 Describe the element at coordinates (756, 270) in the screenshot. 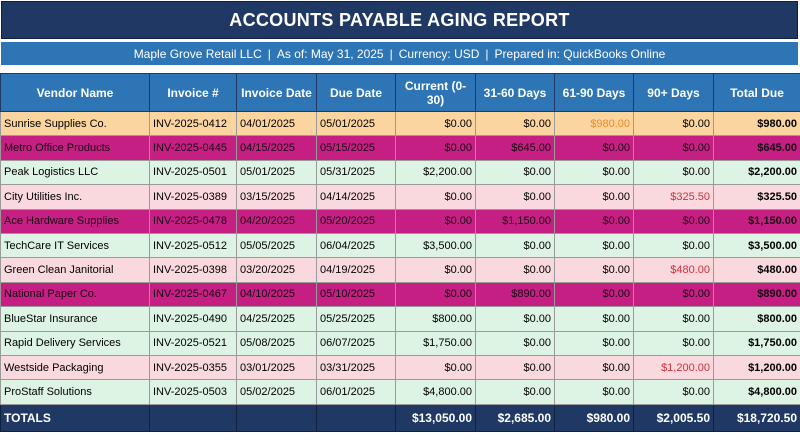

I see `total-cell: $480.00` at that location.